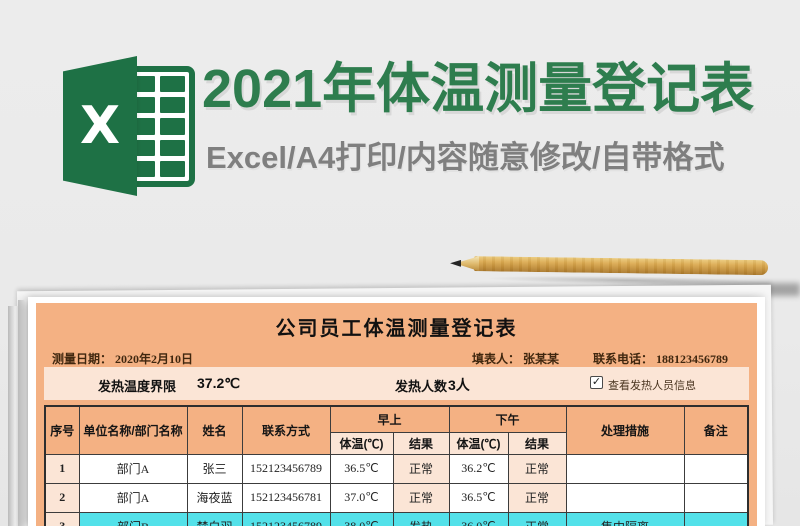  I want to click on sheet-title: 公司员工体温测量登记表, so click(396, 329).